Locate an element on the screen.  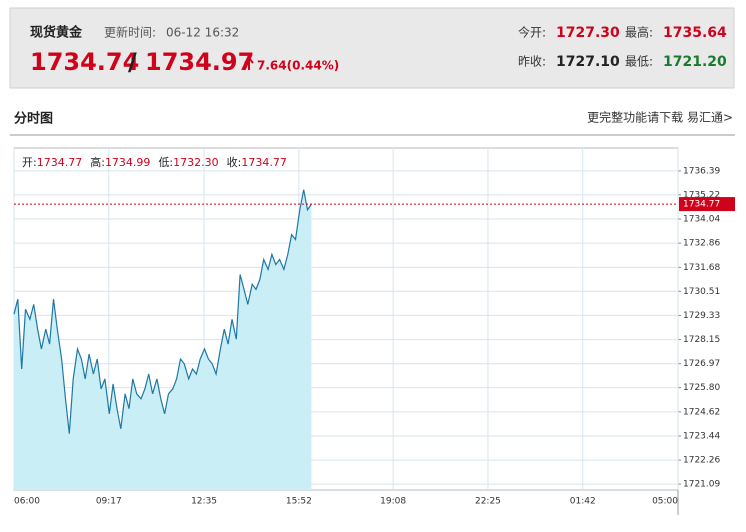
x-tick-label: 22:25 is located at coordinates (488, 502).